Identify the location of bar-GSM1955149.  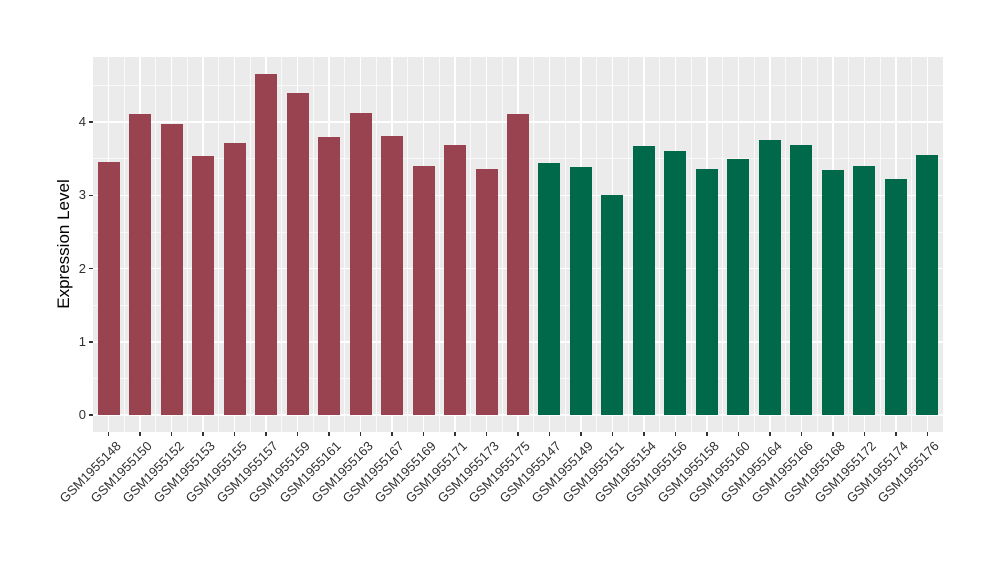
(580, 290).